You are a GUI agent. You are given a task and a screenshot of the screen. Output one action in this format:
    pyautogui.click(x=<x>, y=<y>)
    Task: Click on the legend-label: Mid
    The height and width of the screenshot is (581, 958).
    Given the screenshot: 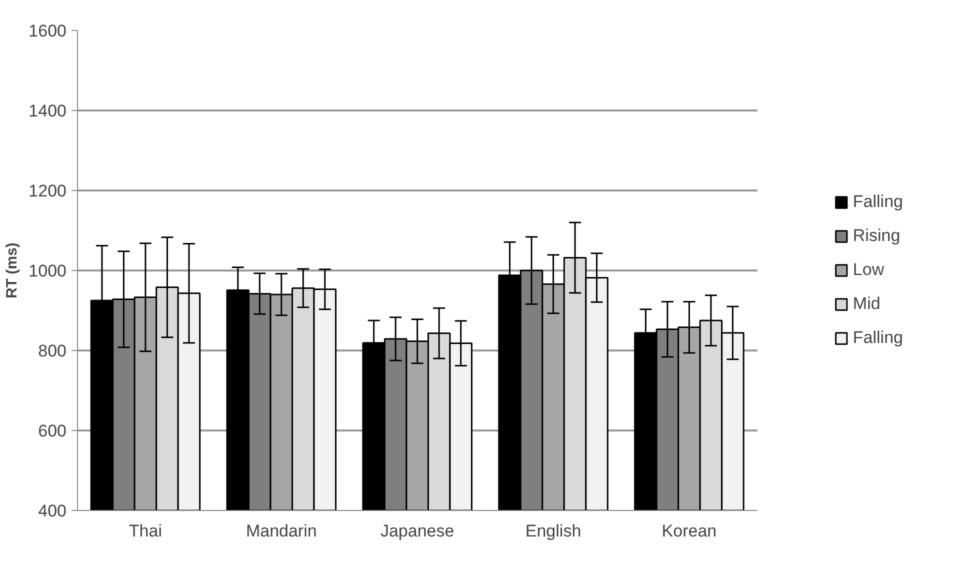 What is the action you would take?
    pyautogui.click(x=866, y=304)
    